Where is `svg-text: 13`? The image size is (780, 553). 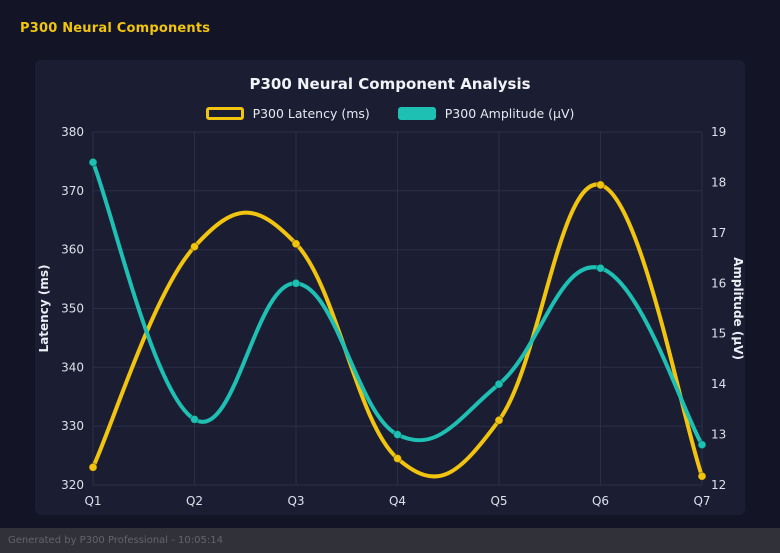 svg-text: 13 is located at coordinates (718, 435).